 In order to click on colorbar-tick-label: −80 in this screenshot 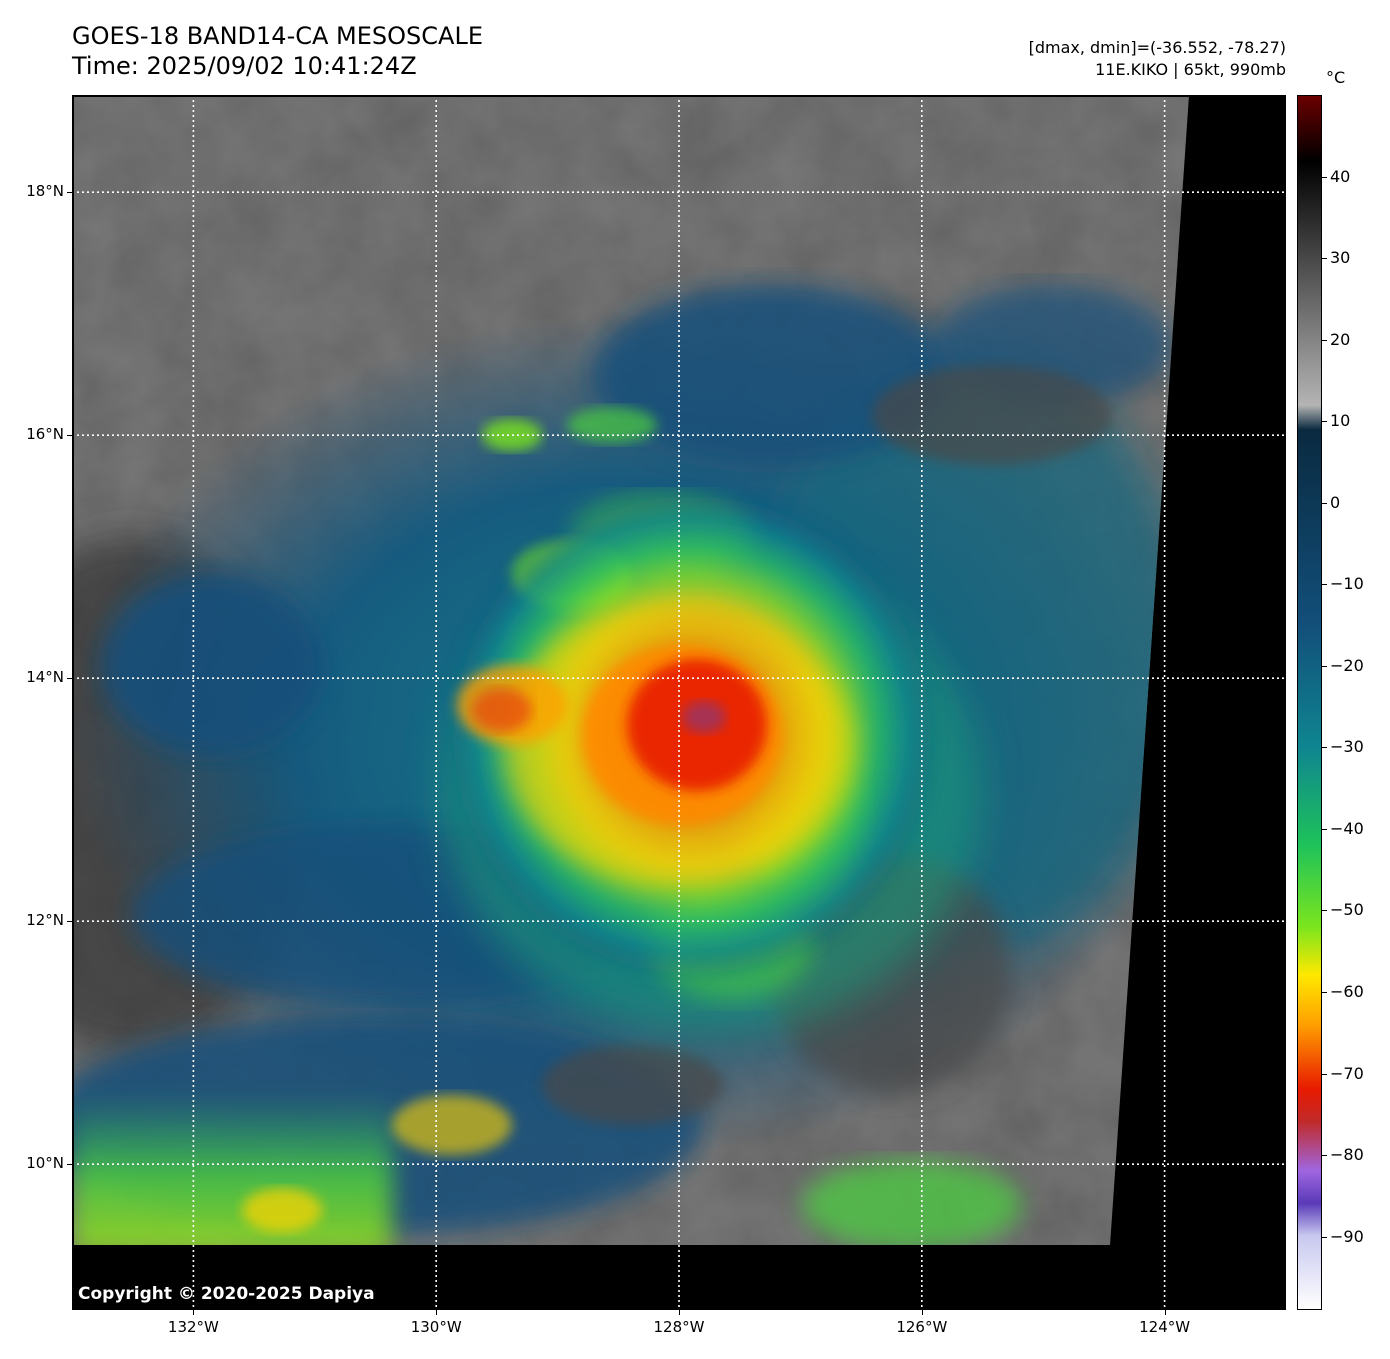, I will do `click(1347, 1155)`.